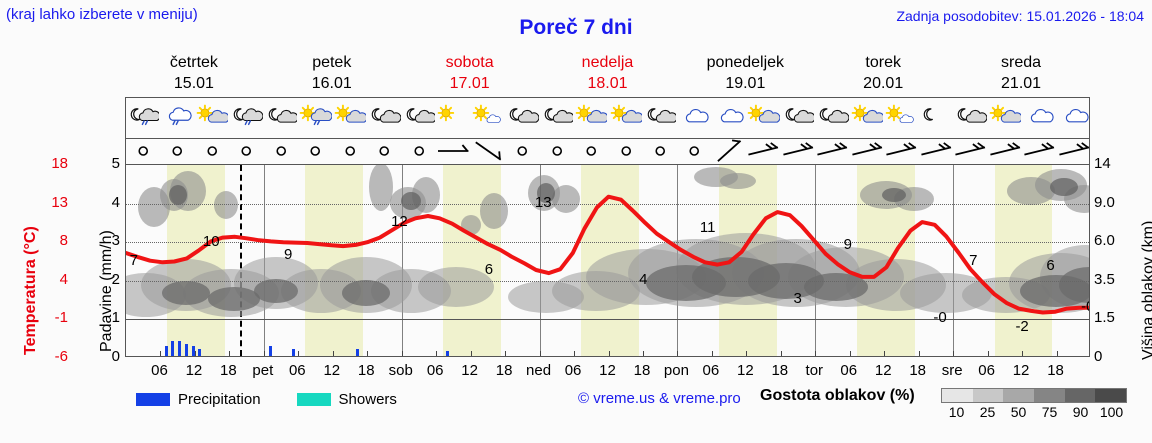 The image size is (1152, 443). I want to click on wind-barb-arrow-e, so click(453, 148).